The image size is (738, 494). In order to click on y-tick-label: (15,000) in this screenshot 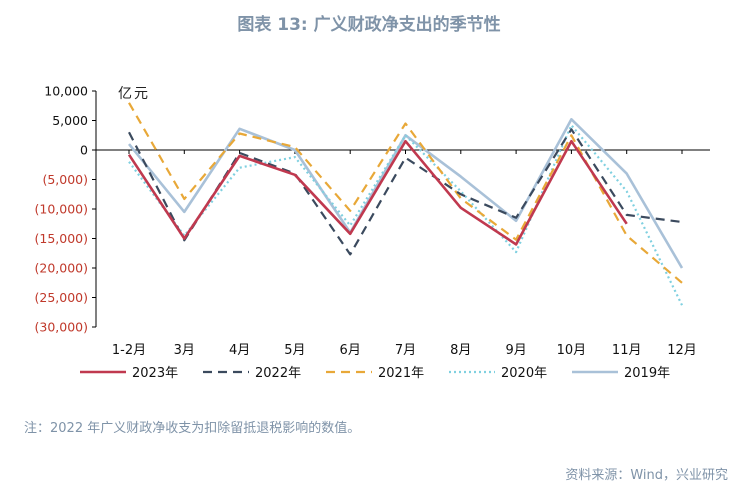, I will do `click(62, 238)`.